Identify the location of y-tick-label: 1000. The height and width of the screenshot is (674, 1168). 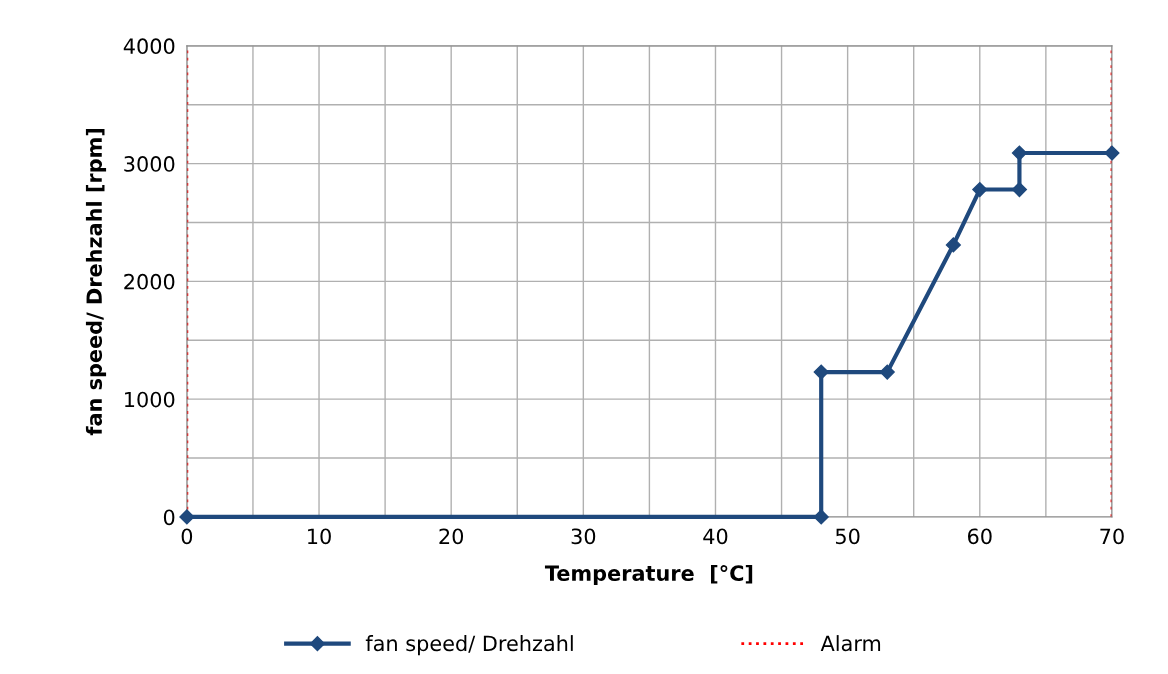
(150, 399).